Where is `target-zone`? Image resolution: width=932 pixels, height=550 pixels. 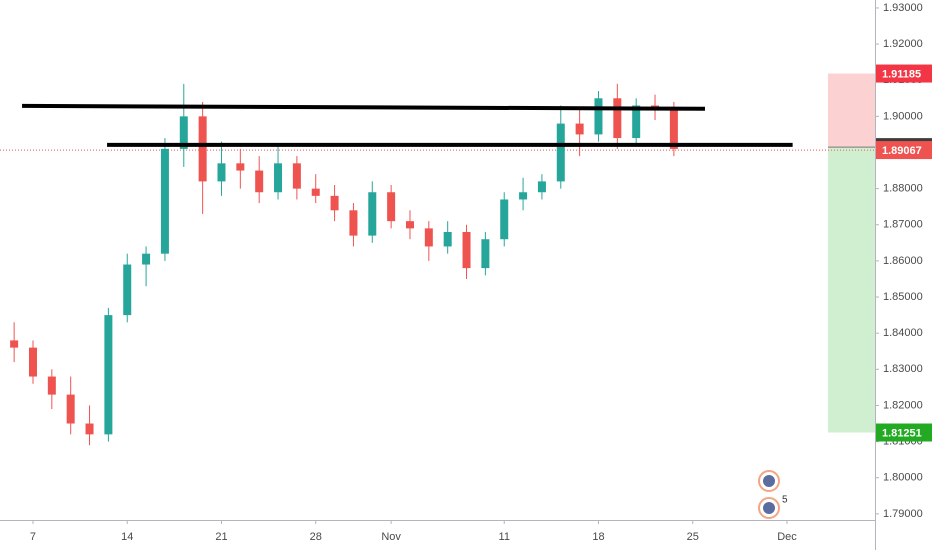
target-zone is located at coordinates (851, 110).